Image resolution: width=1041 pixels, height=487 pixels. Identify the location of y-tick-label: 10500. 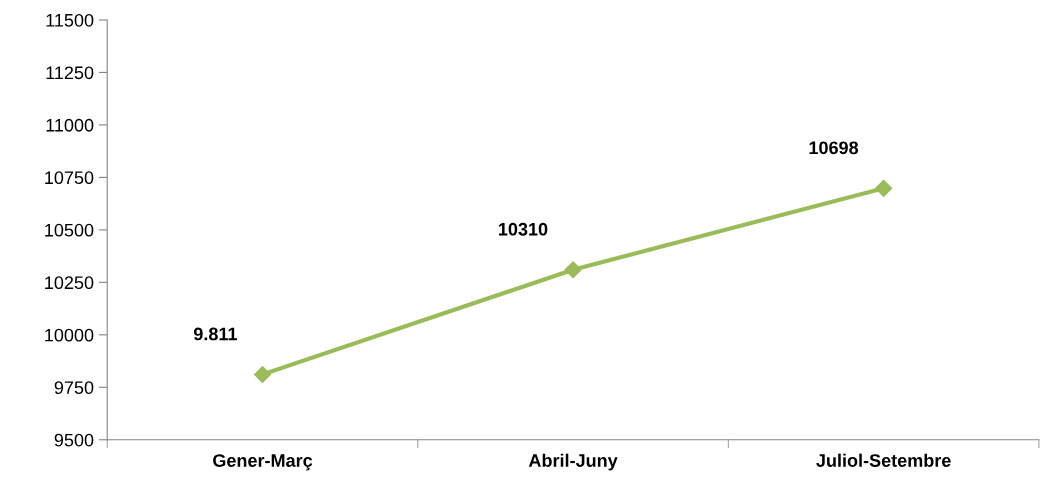
(69, 230).